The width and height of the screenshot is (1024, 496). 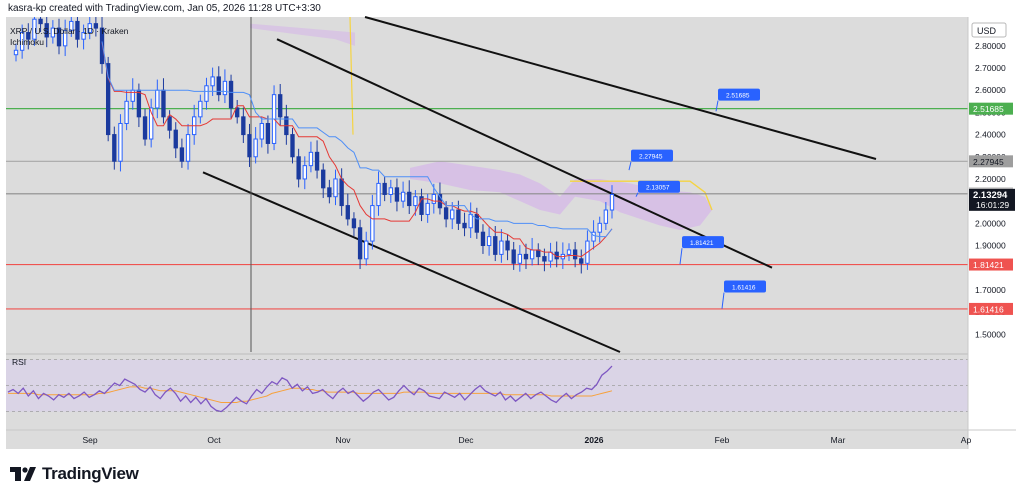 What do you see at coordinates (987, 31) in the screenshot?
I see `currency-label: USD` at bounding box center [987, 31].